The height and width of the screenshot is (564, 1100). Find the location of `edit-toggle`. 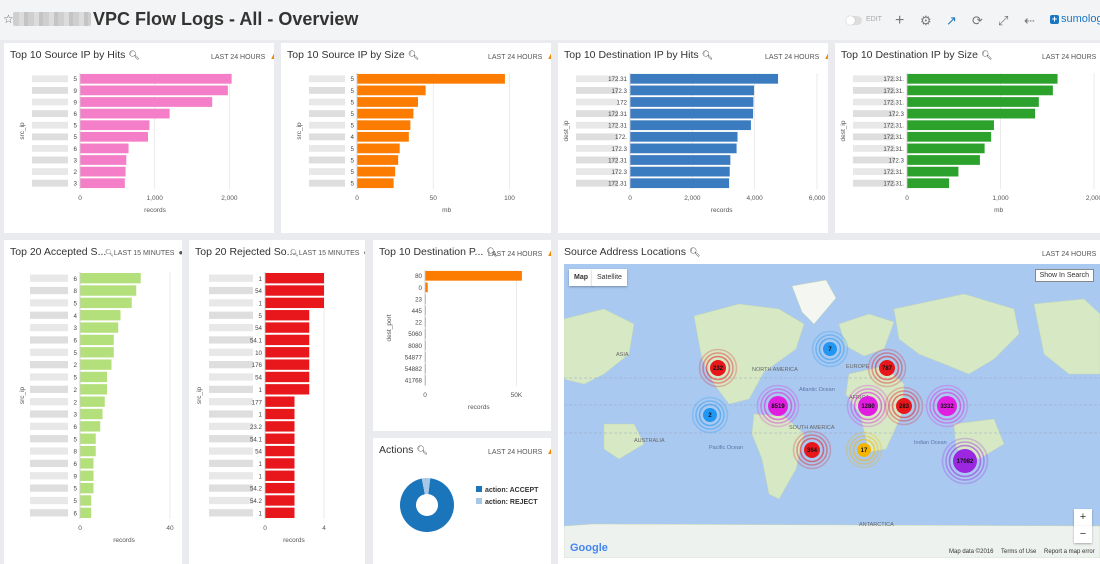

edit-toggle is located at coordinates (854, 20).